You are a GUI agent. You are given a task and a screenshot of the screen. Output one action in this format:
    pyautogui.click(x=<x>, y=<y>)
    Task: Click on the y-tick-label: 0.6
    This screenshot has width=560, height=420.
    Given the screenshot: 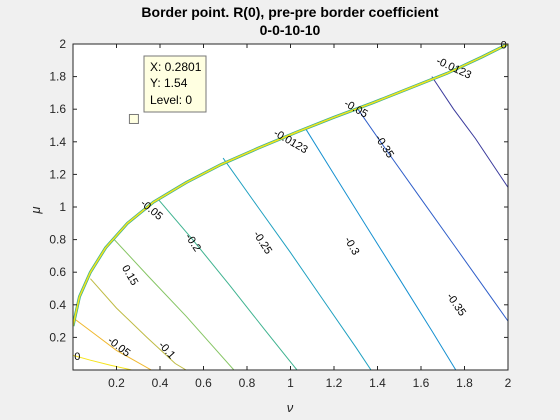 What is the action you would take?
    pyautogui.click(x=57, y=272)
    